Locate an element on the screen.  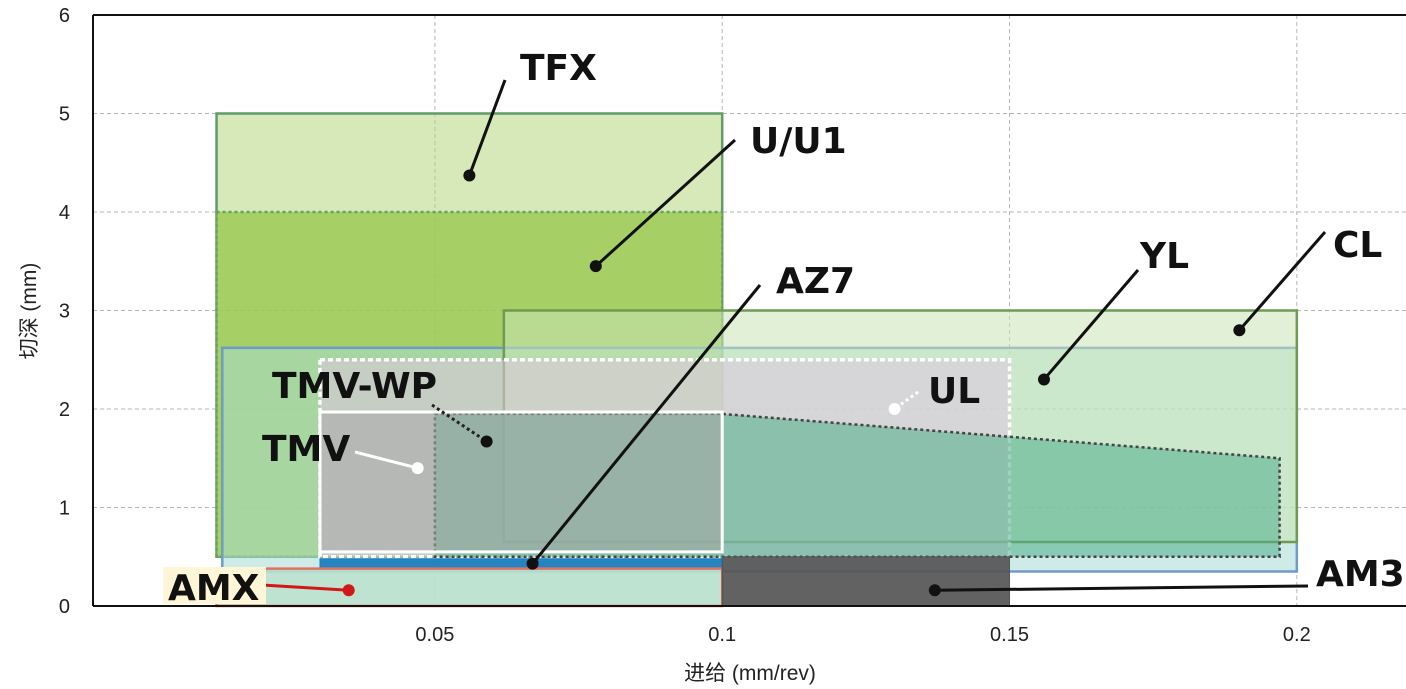
y-tick-label: 0 is located at coordinates (64, 607).